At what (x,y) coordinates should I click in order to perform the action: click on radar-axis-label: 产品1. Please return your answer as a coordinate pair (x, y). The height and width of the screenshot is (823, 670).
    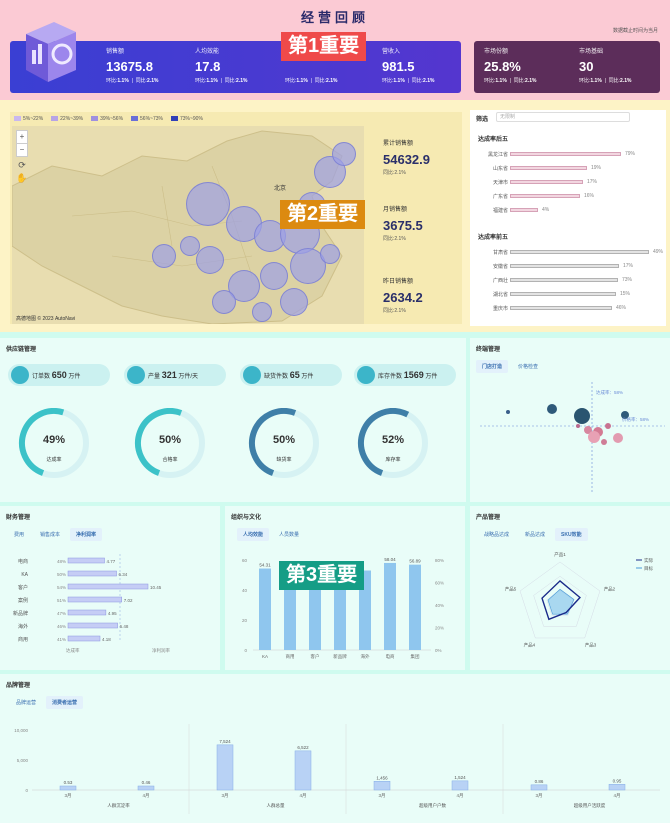
    Looking at the image, I should click on (560, 554).